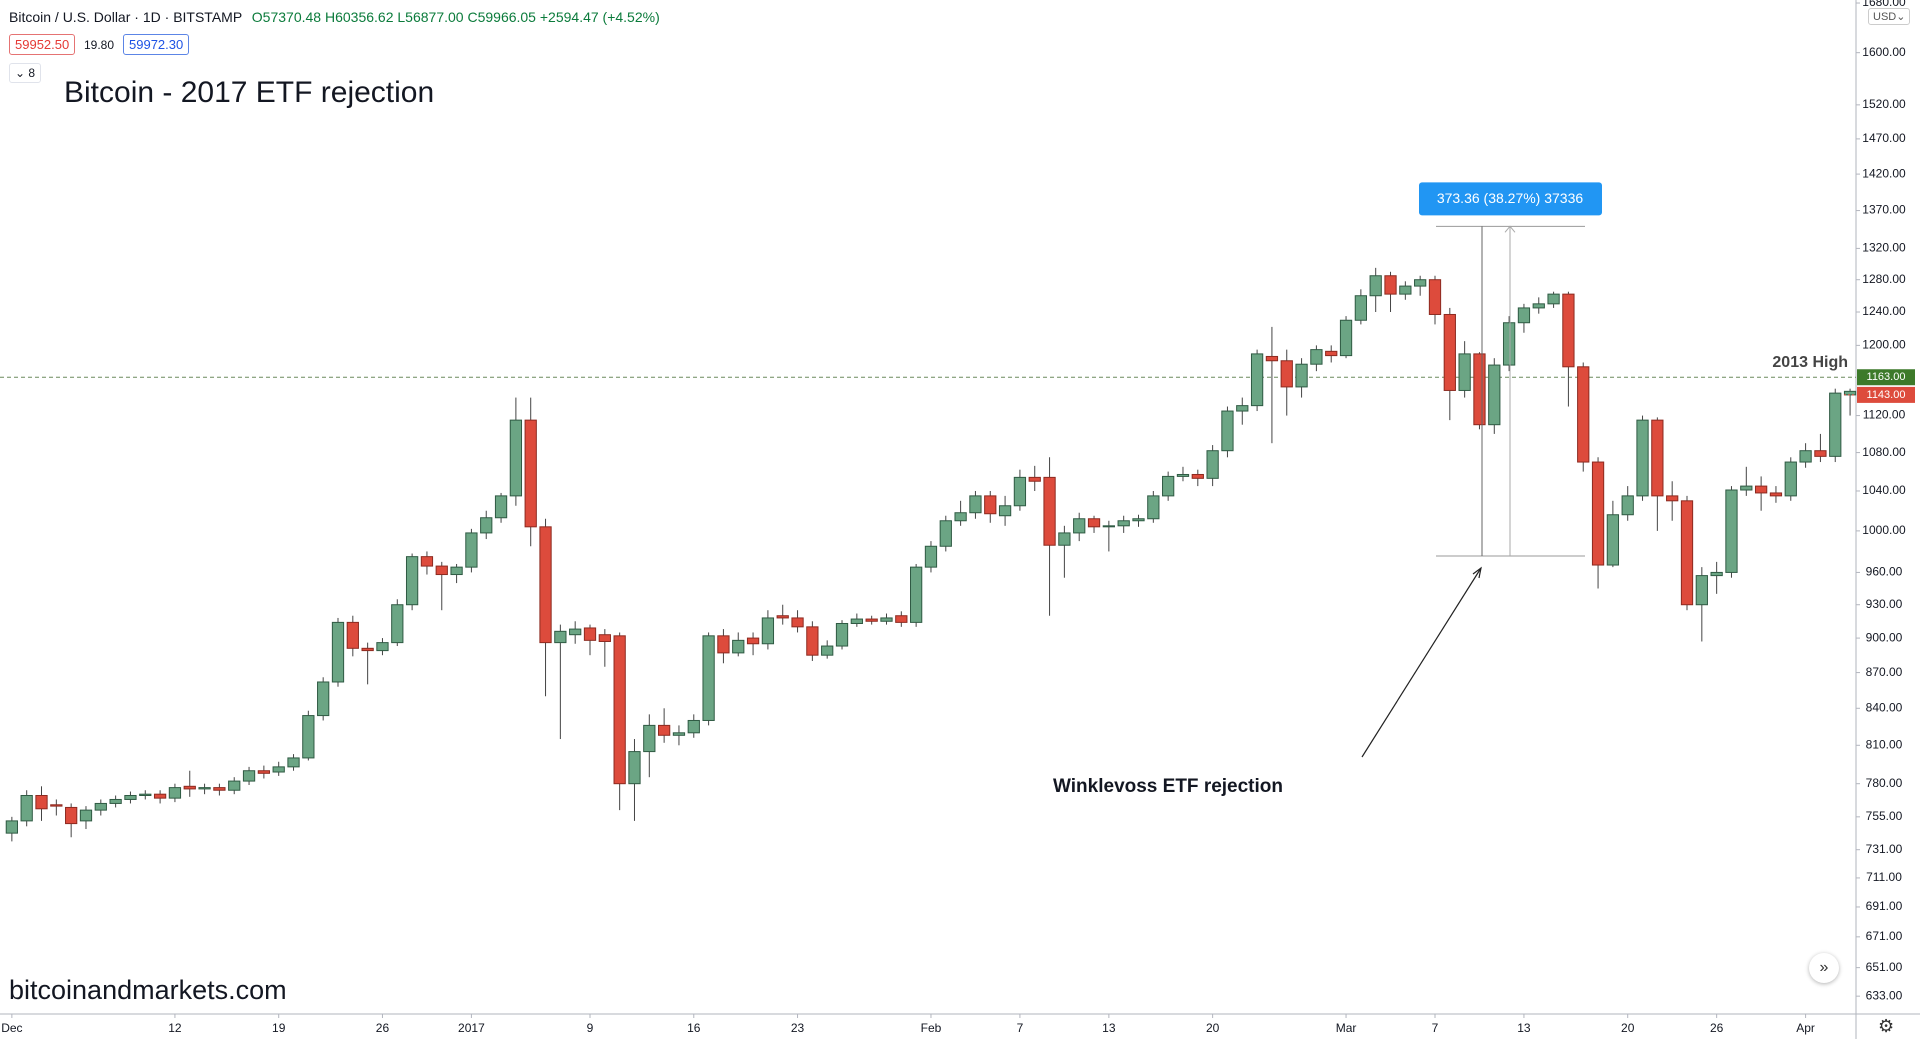  Describe the element at coordinates (1884, 248) in the screenshot. I see `y-tick-label: 1320.00` at that location.